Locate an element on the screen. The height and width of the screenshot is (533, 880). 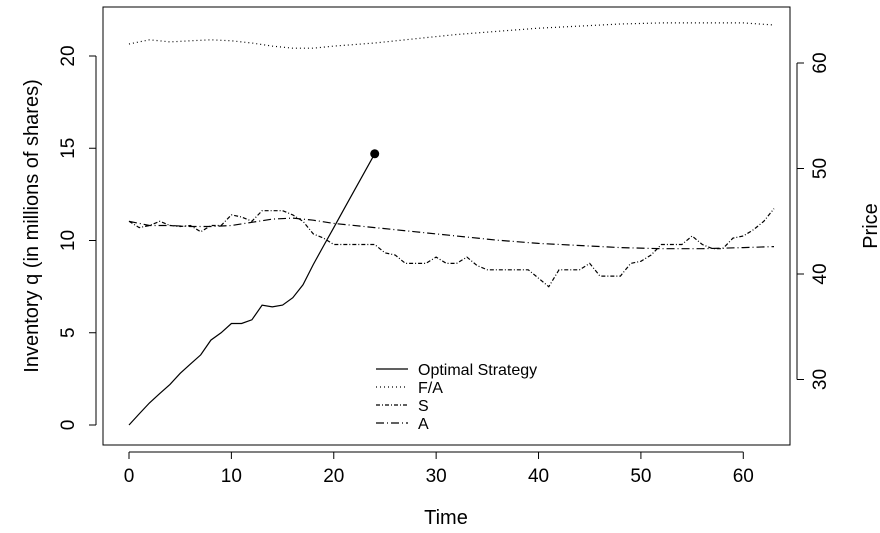
y2-axis-title: Price is located at coordinates (870, 226).